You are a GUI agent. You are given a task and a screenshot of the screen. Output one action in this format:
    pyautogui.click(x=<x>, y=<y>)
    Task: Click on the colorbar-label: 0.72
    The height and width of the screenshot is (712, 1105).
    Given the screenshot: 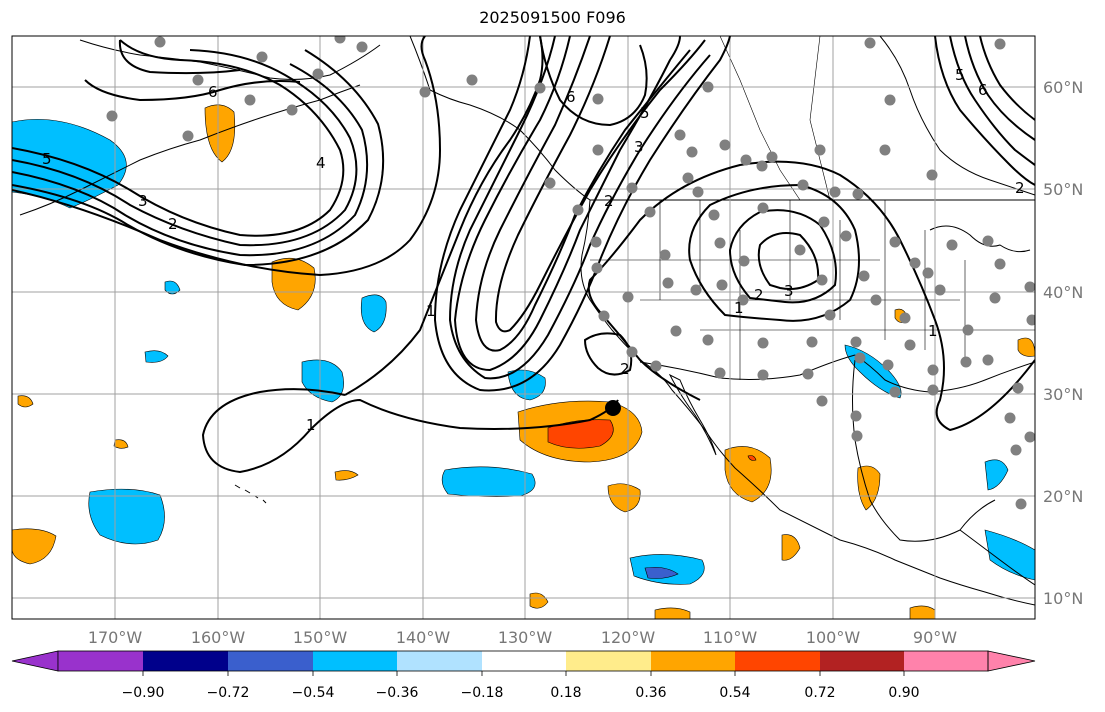 What is the action you would take?
    pyautogui.click(x=819, y=693)
    